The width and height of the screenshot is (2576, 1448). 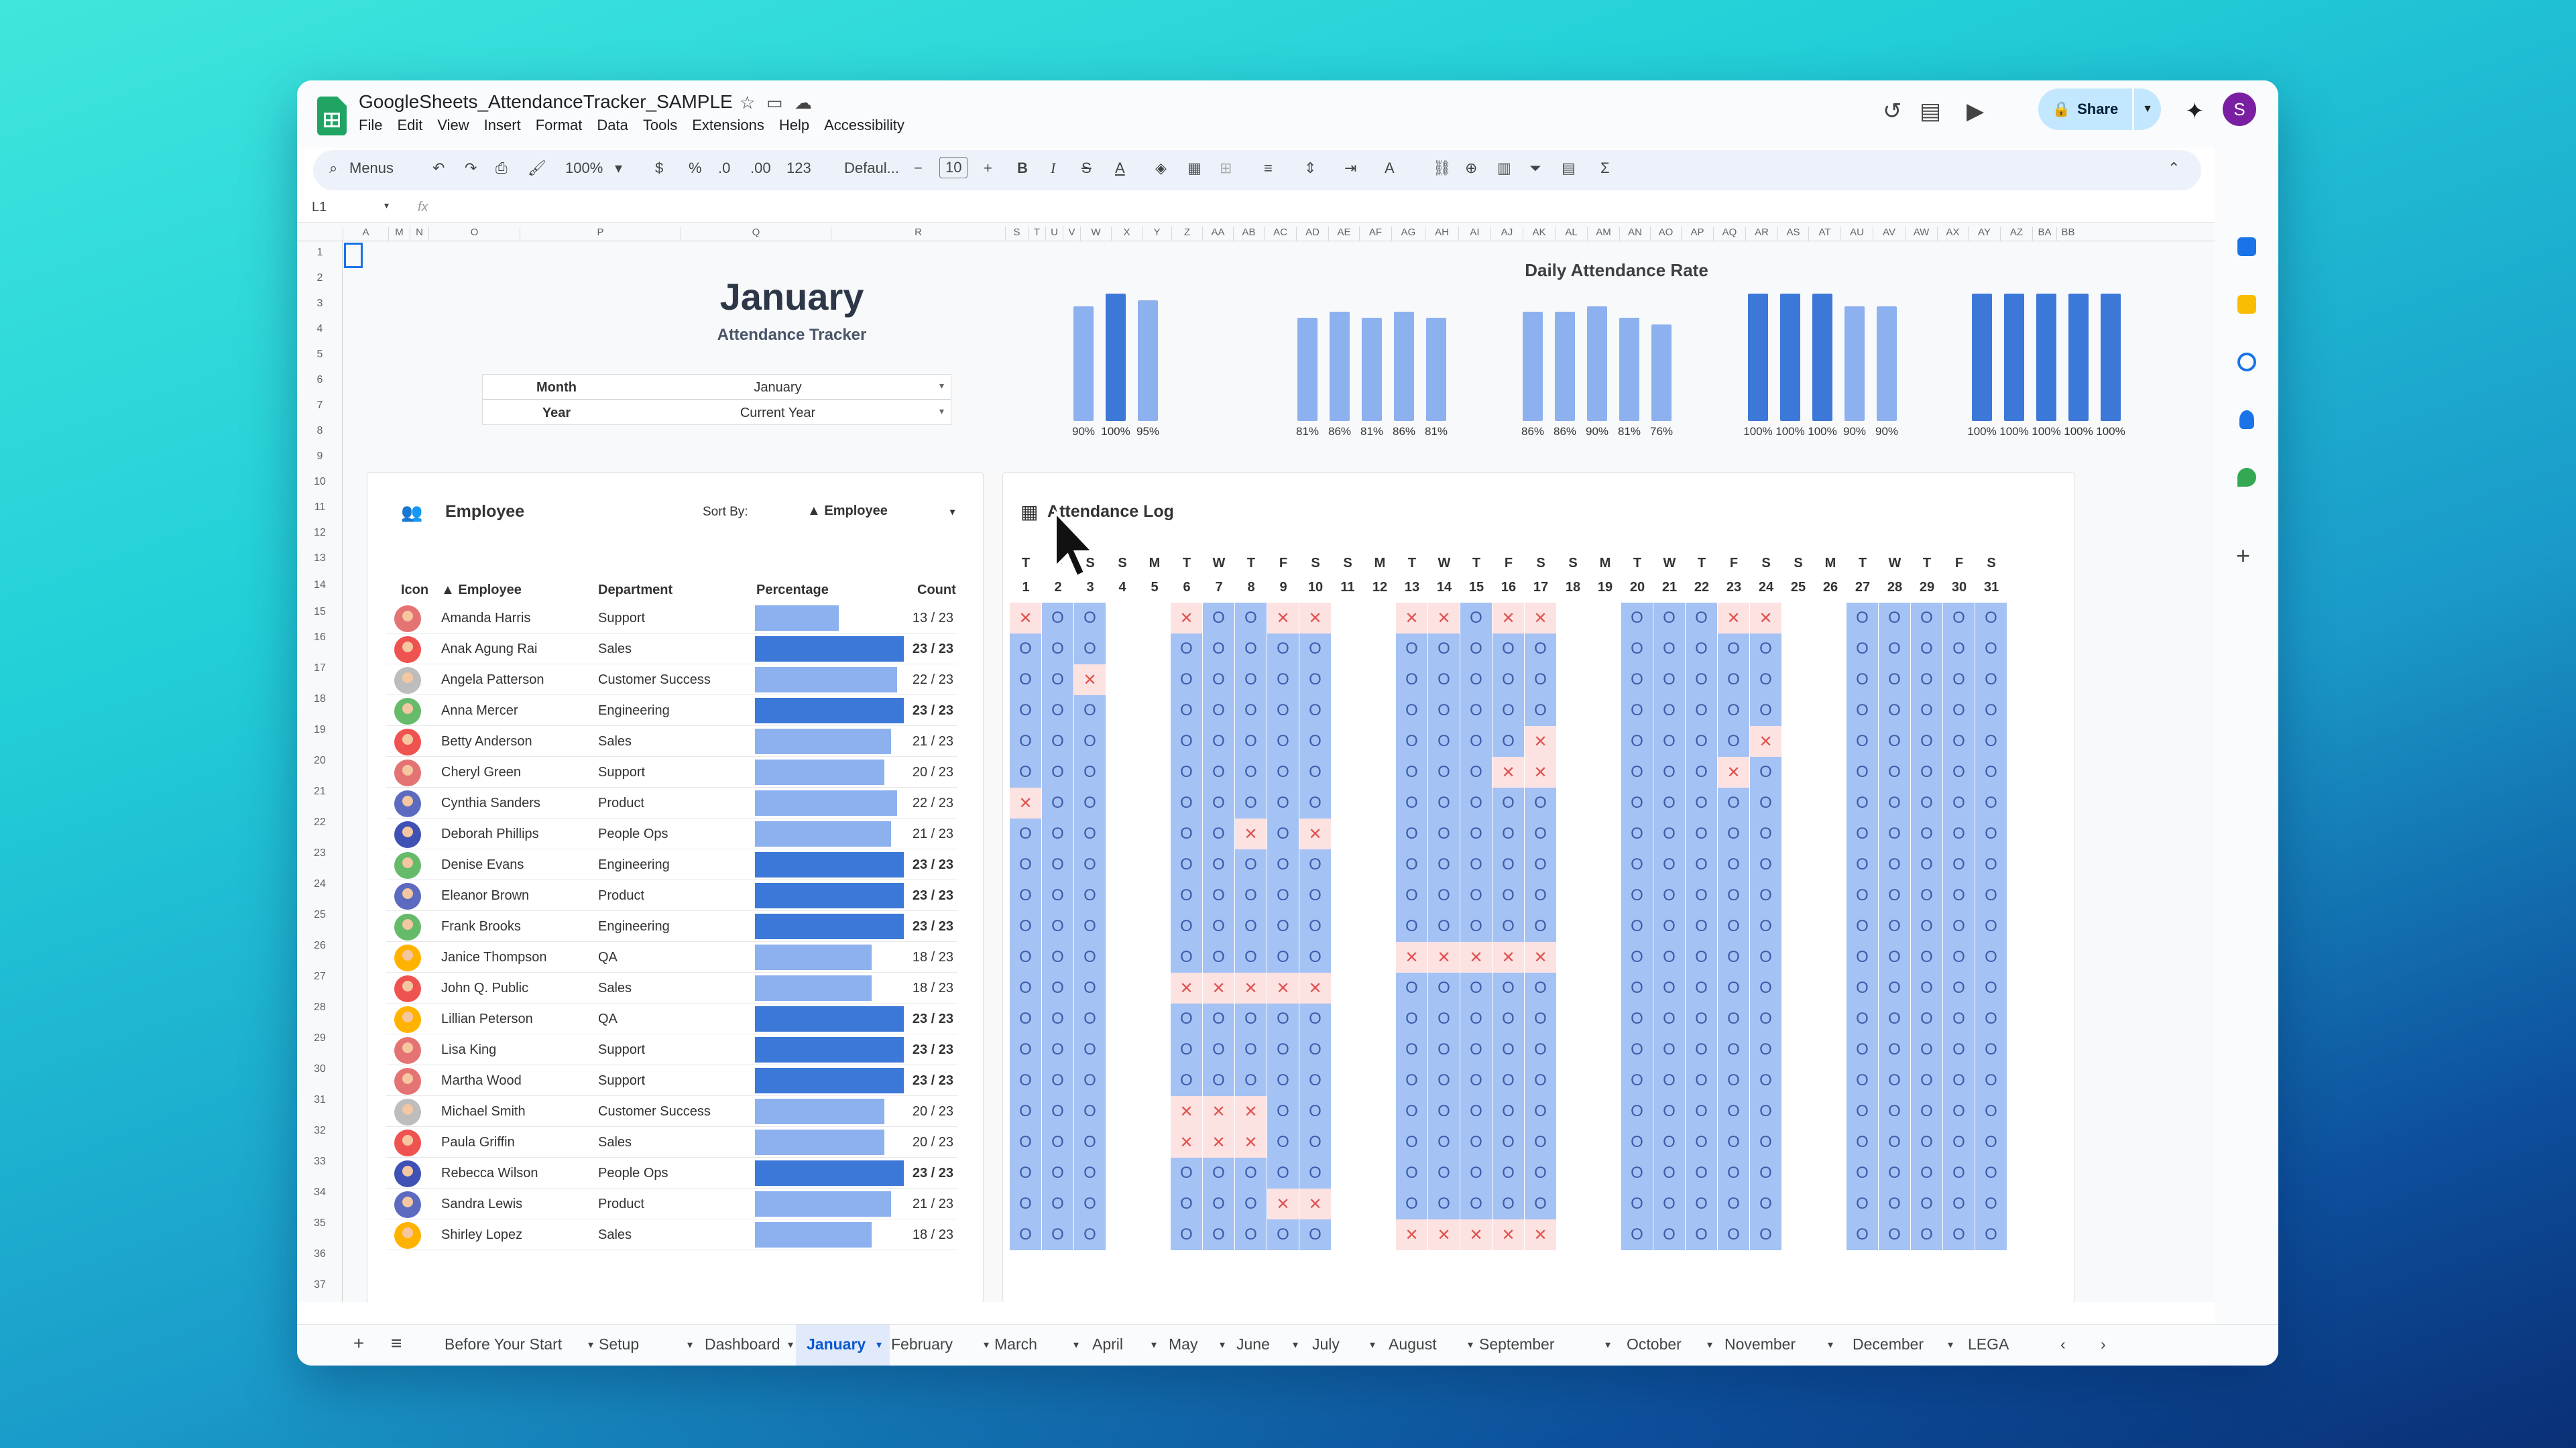 I want to click on tab-december: December, so click(x=1888, y=1344).